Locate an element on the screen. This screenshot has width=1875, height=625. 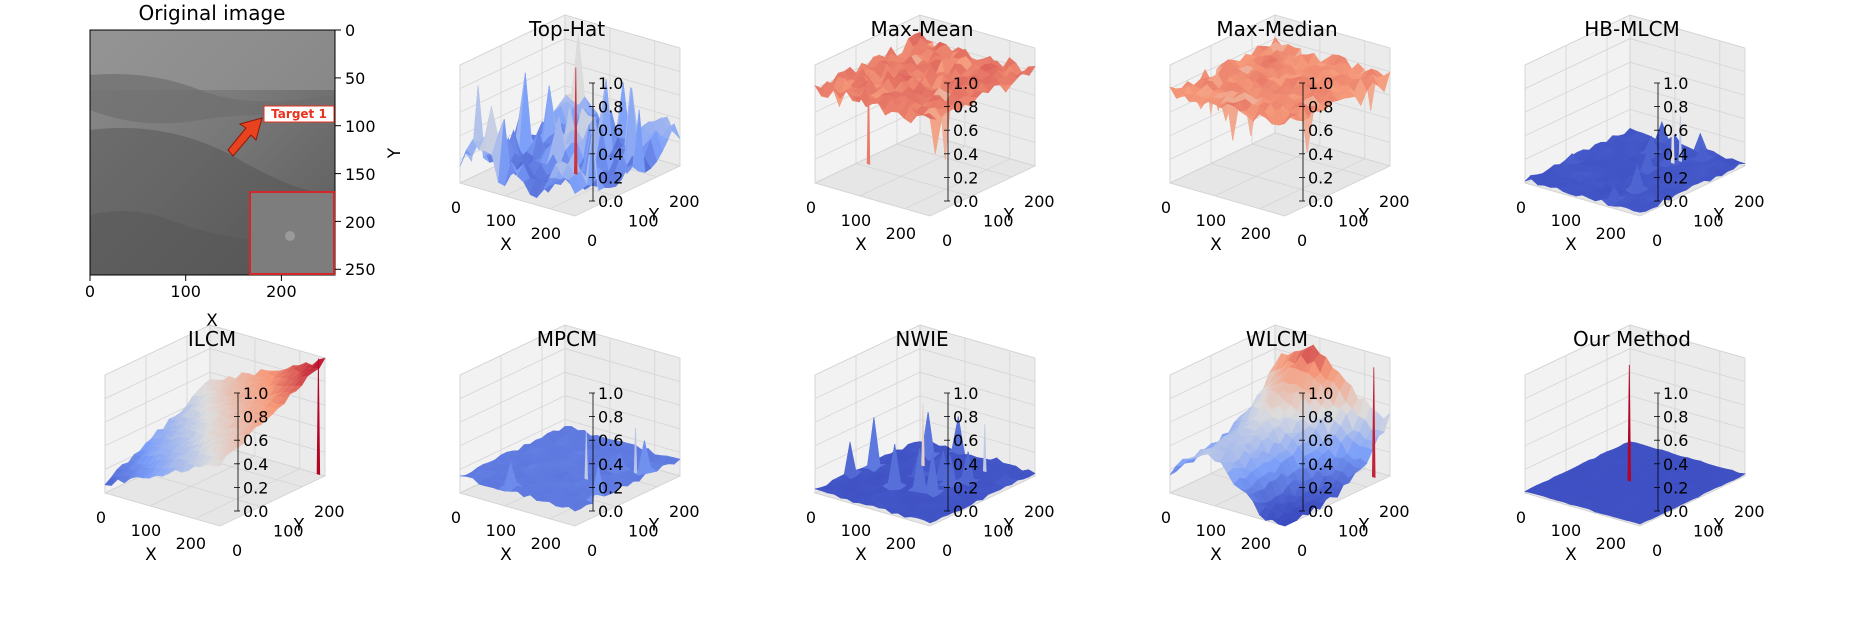
panel-title: WLCM is located at coordinates (1277, 339).